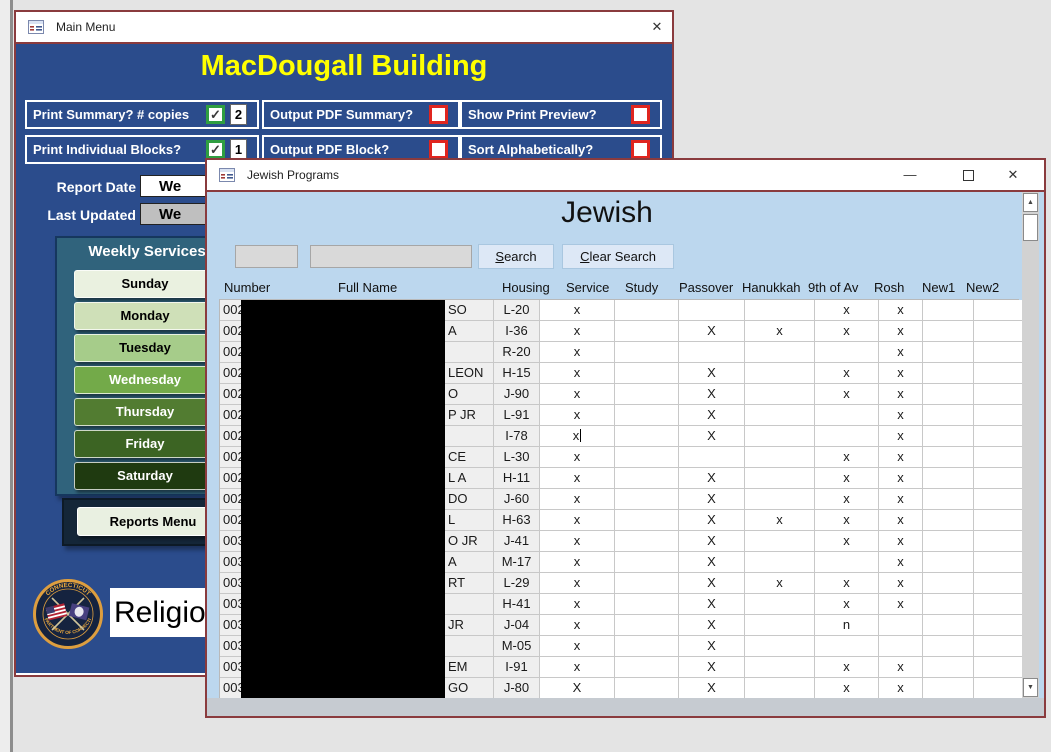 The width and height of the screenshot is (1051, 752). I want to click on column-header-passover: Passover, so click(706, 287).